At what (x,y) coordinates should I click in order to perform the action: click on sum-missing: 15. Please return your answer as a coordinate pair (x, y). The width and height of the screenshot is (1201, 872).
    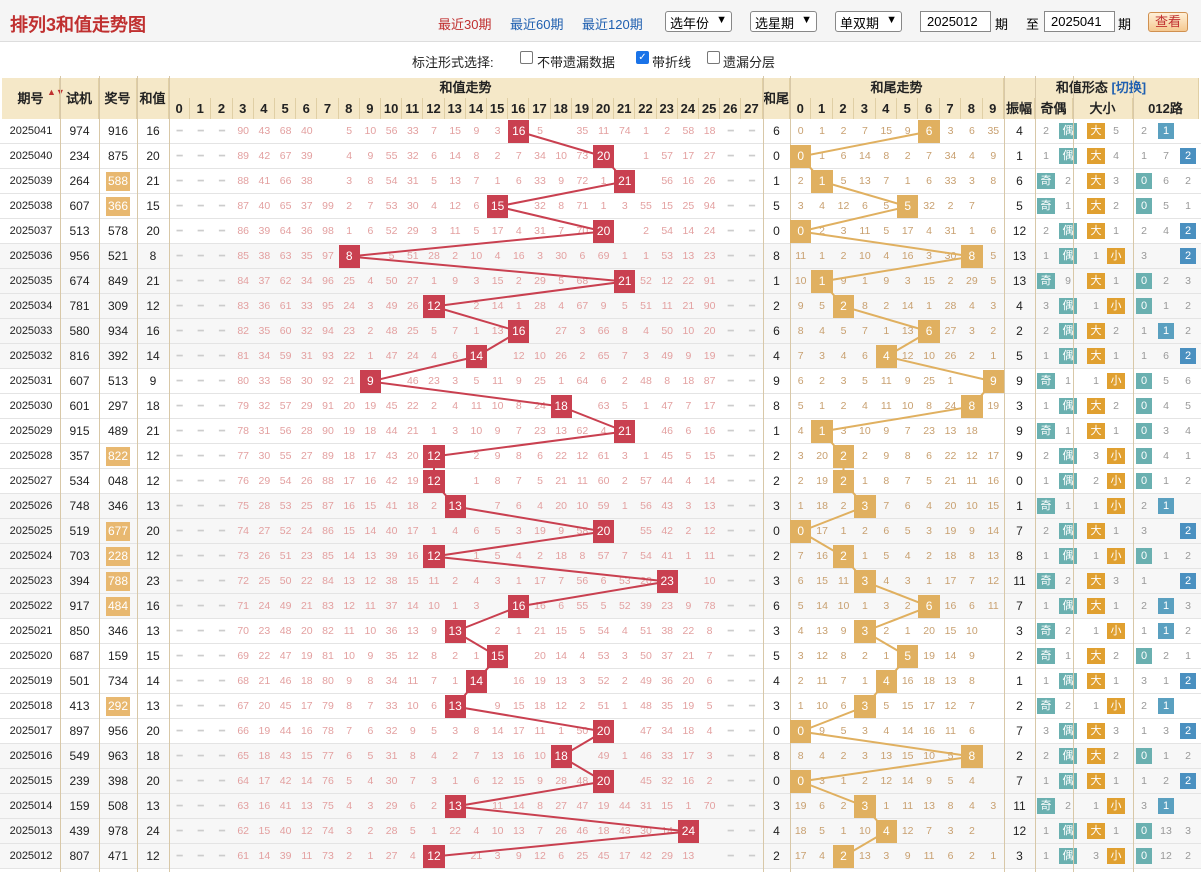
    Looking at the image, I should click on (264, 831).